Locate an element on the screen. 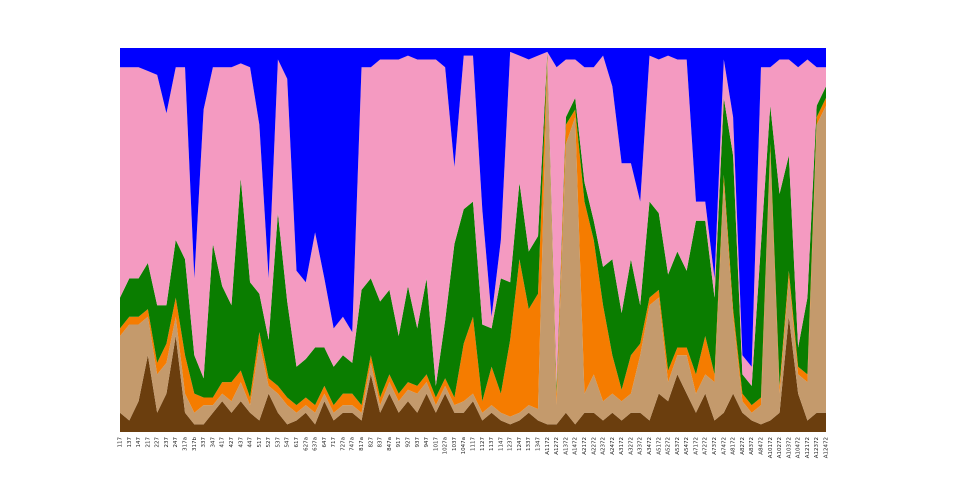 This screenshot has width=960, height=480. x-tick-label: 617 is located at coordinates (297, 442).